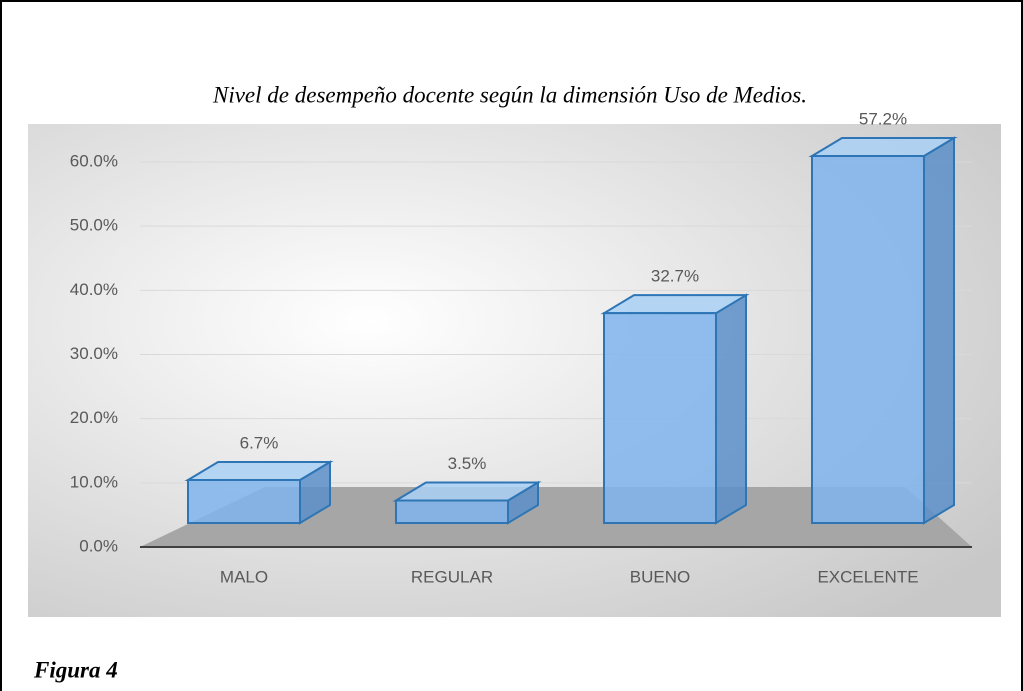  What do you see at coordinates (94, 481) in the screenshot?
I see `y-tick-label: 10.0%` at bounding box center [94, 481].